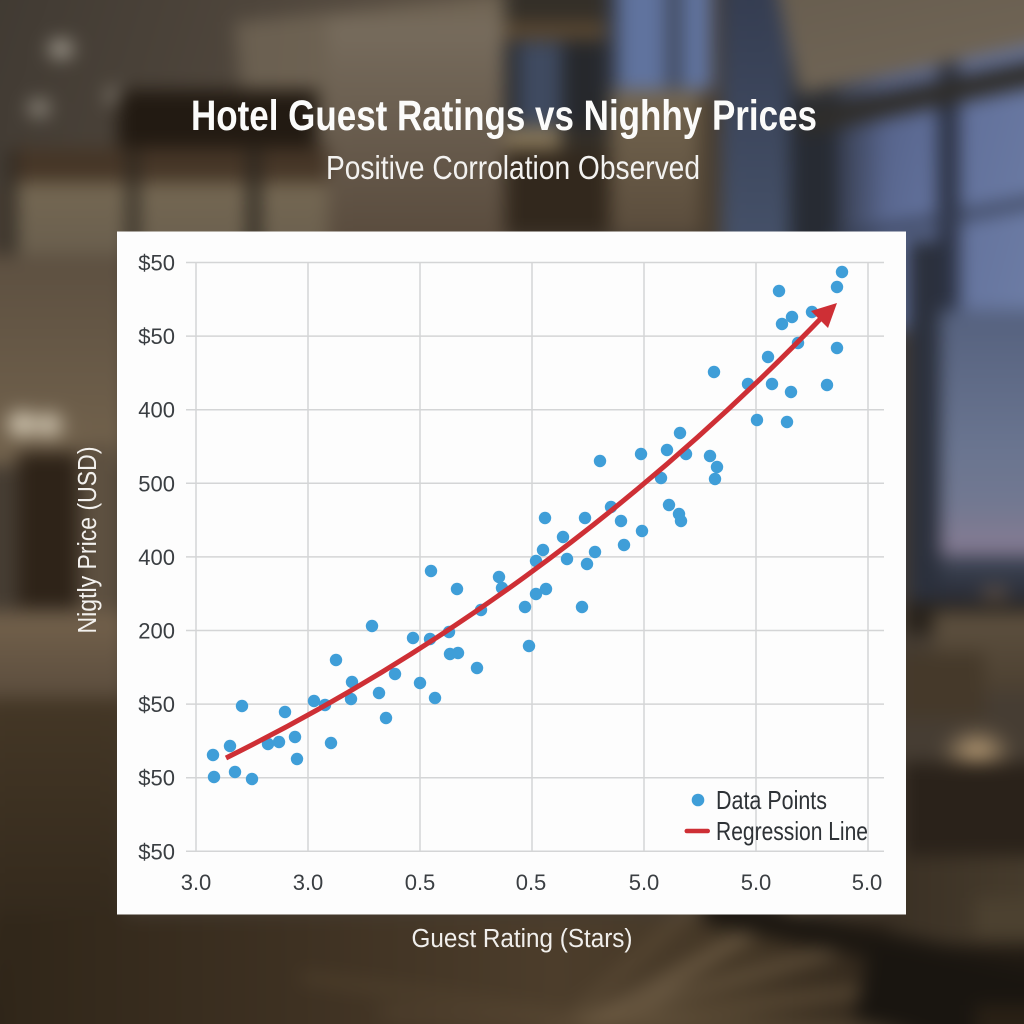  I want to click on svg-text: Guest Rating (Stars), so click(522, 939).